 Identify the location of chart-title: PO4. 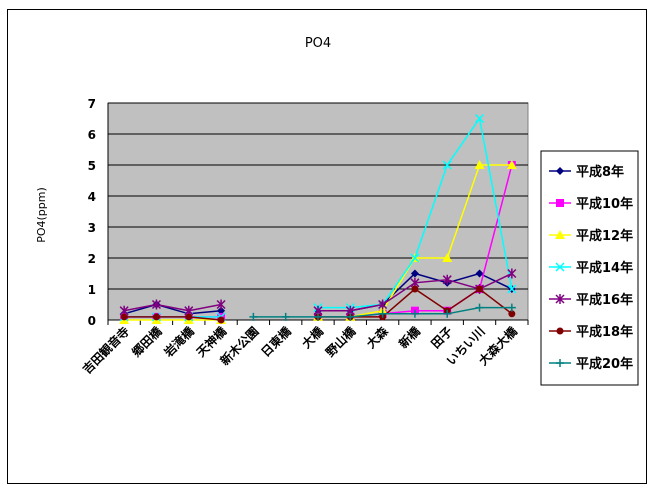
(318, 43).